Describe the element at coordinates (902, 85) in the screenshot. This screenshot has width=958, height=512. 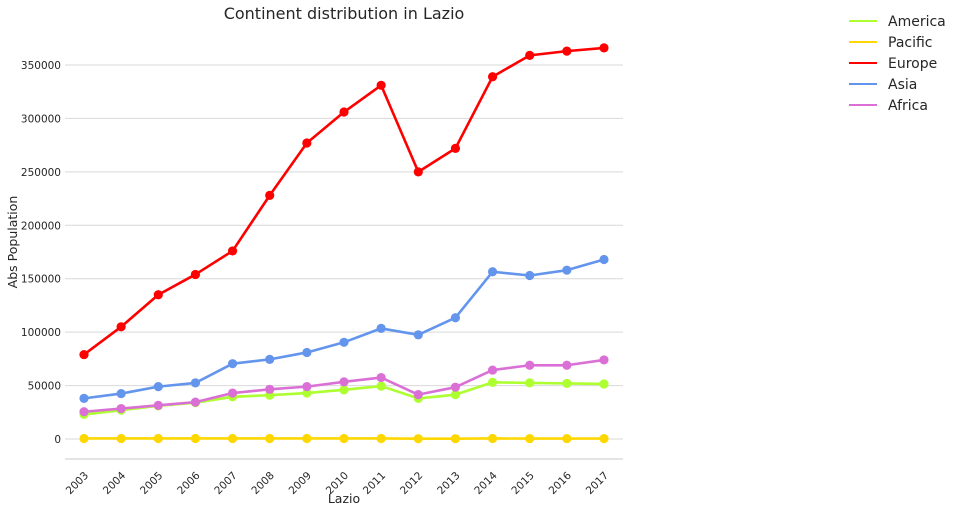
I see `legend-label: Asia` at that location.